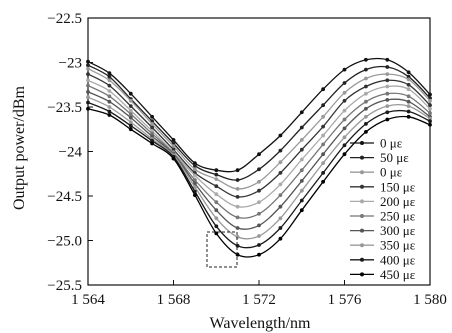 The width and height of the screenshot is (452, 333). What do you see at coordinates (345, 300) in the screenshot?
I see `x-tick-label: 1 576` at bounding box center [345, 300].